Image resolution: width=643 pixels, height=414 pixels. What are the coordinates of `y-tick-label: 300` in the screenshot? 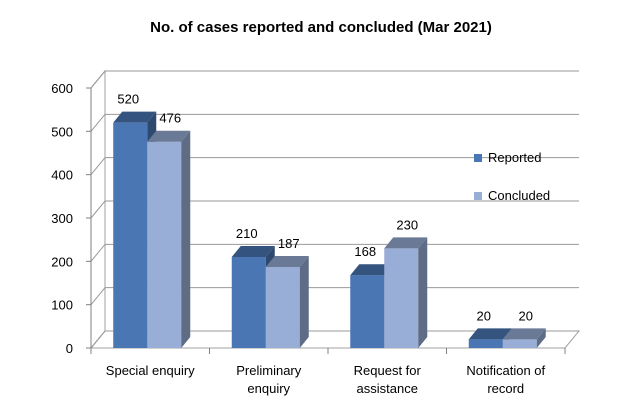 It's located at (62, 218).